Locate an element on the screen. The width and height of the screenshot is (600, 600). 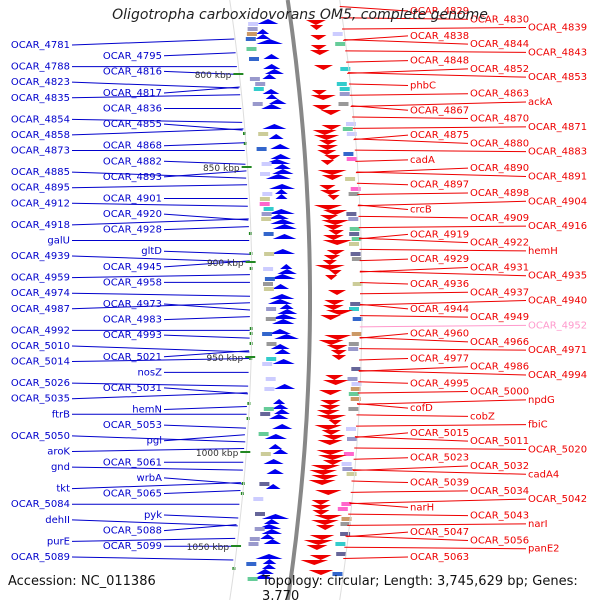
gene-label-right: OCAR_5039 is located at coordinates (439, 483).